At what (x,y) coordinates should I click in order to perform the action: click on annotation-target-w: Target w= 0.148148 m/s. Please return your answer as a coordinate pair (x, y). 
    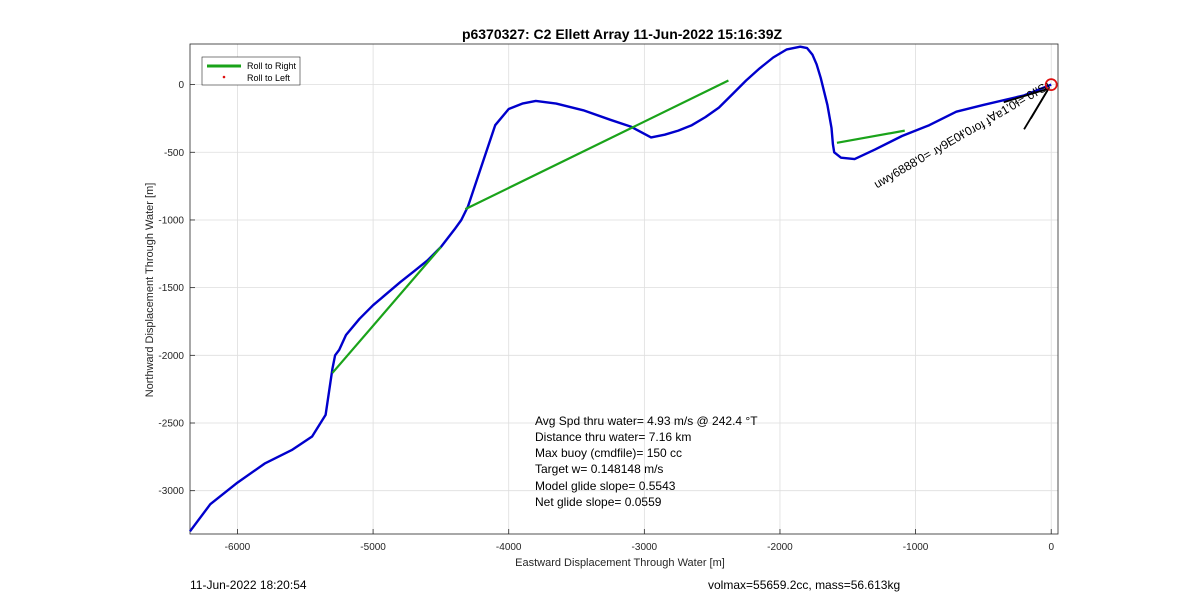
    Looking at the image, I should click on (599, 469).